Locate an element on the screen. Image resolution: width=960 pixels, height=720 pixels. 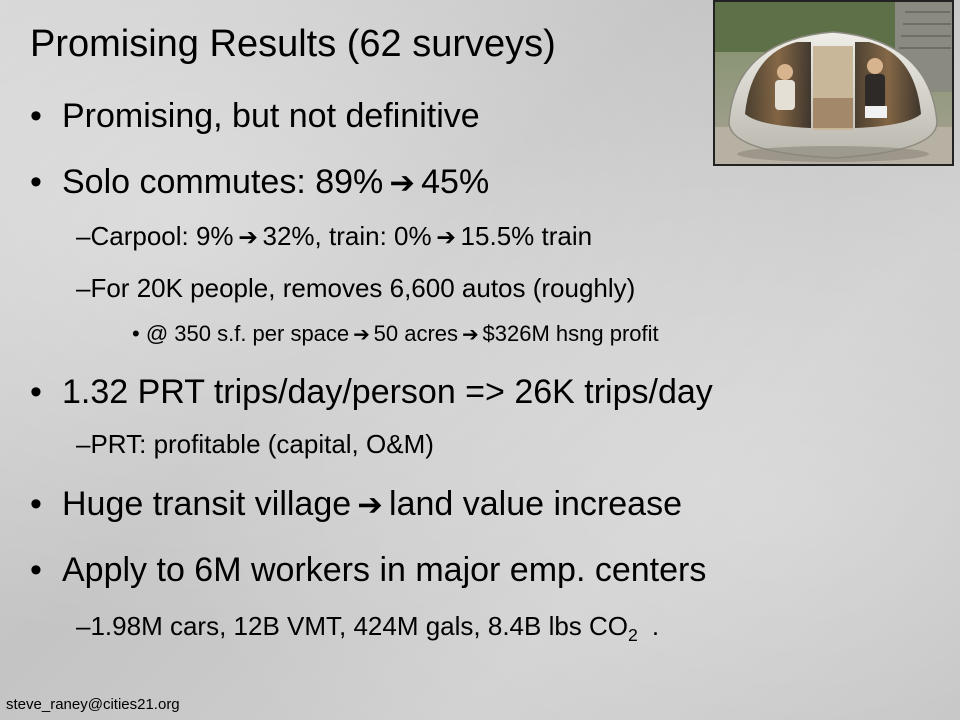
subbullet-prt-profitable: –PRT: profitable (capital, O&M) is located at coordinates (255, 444).